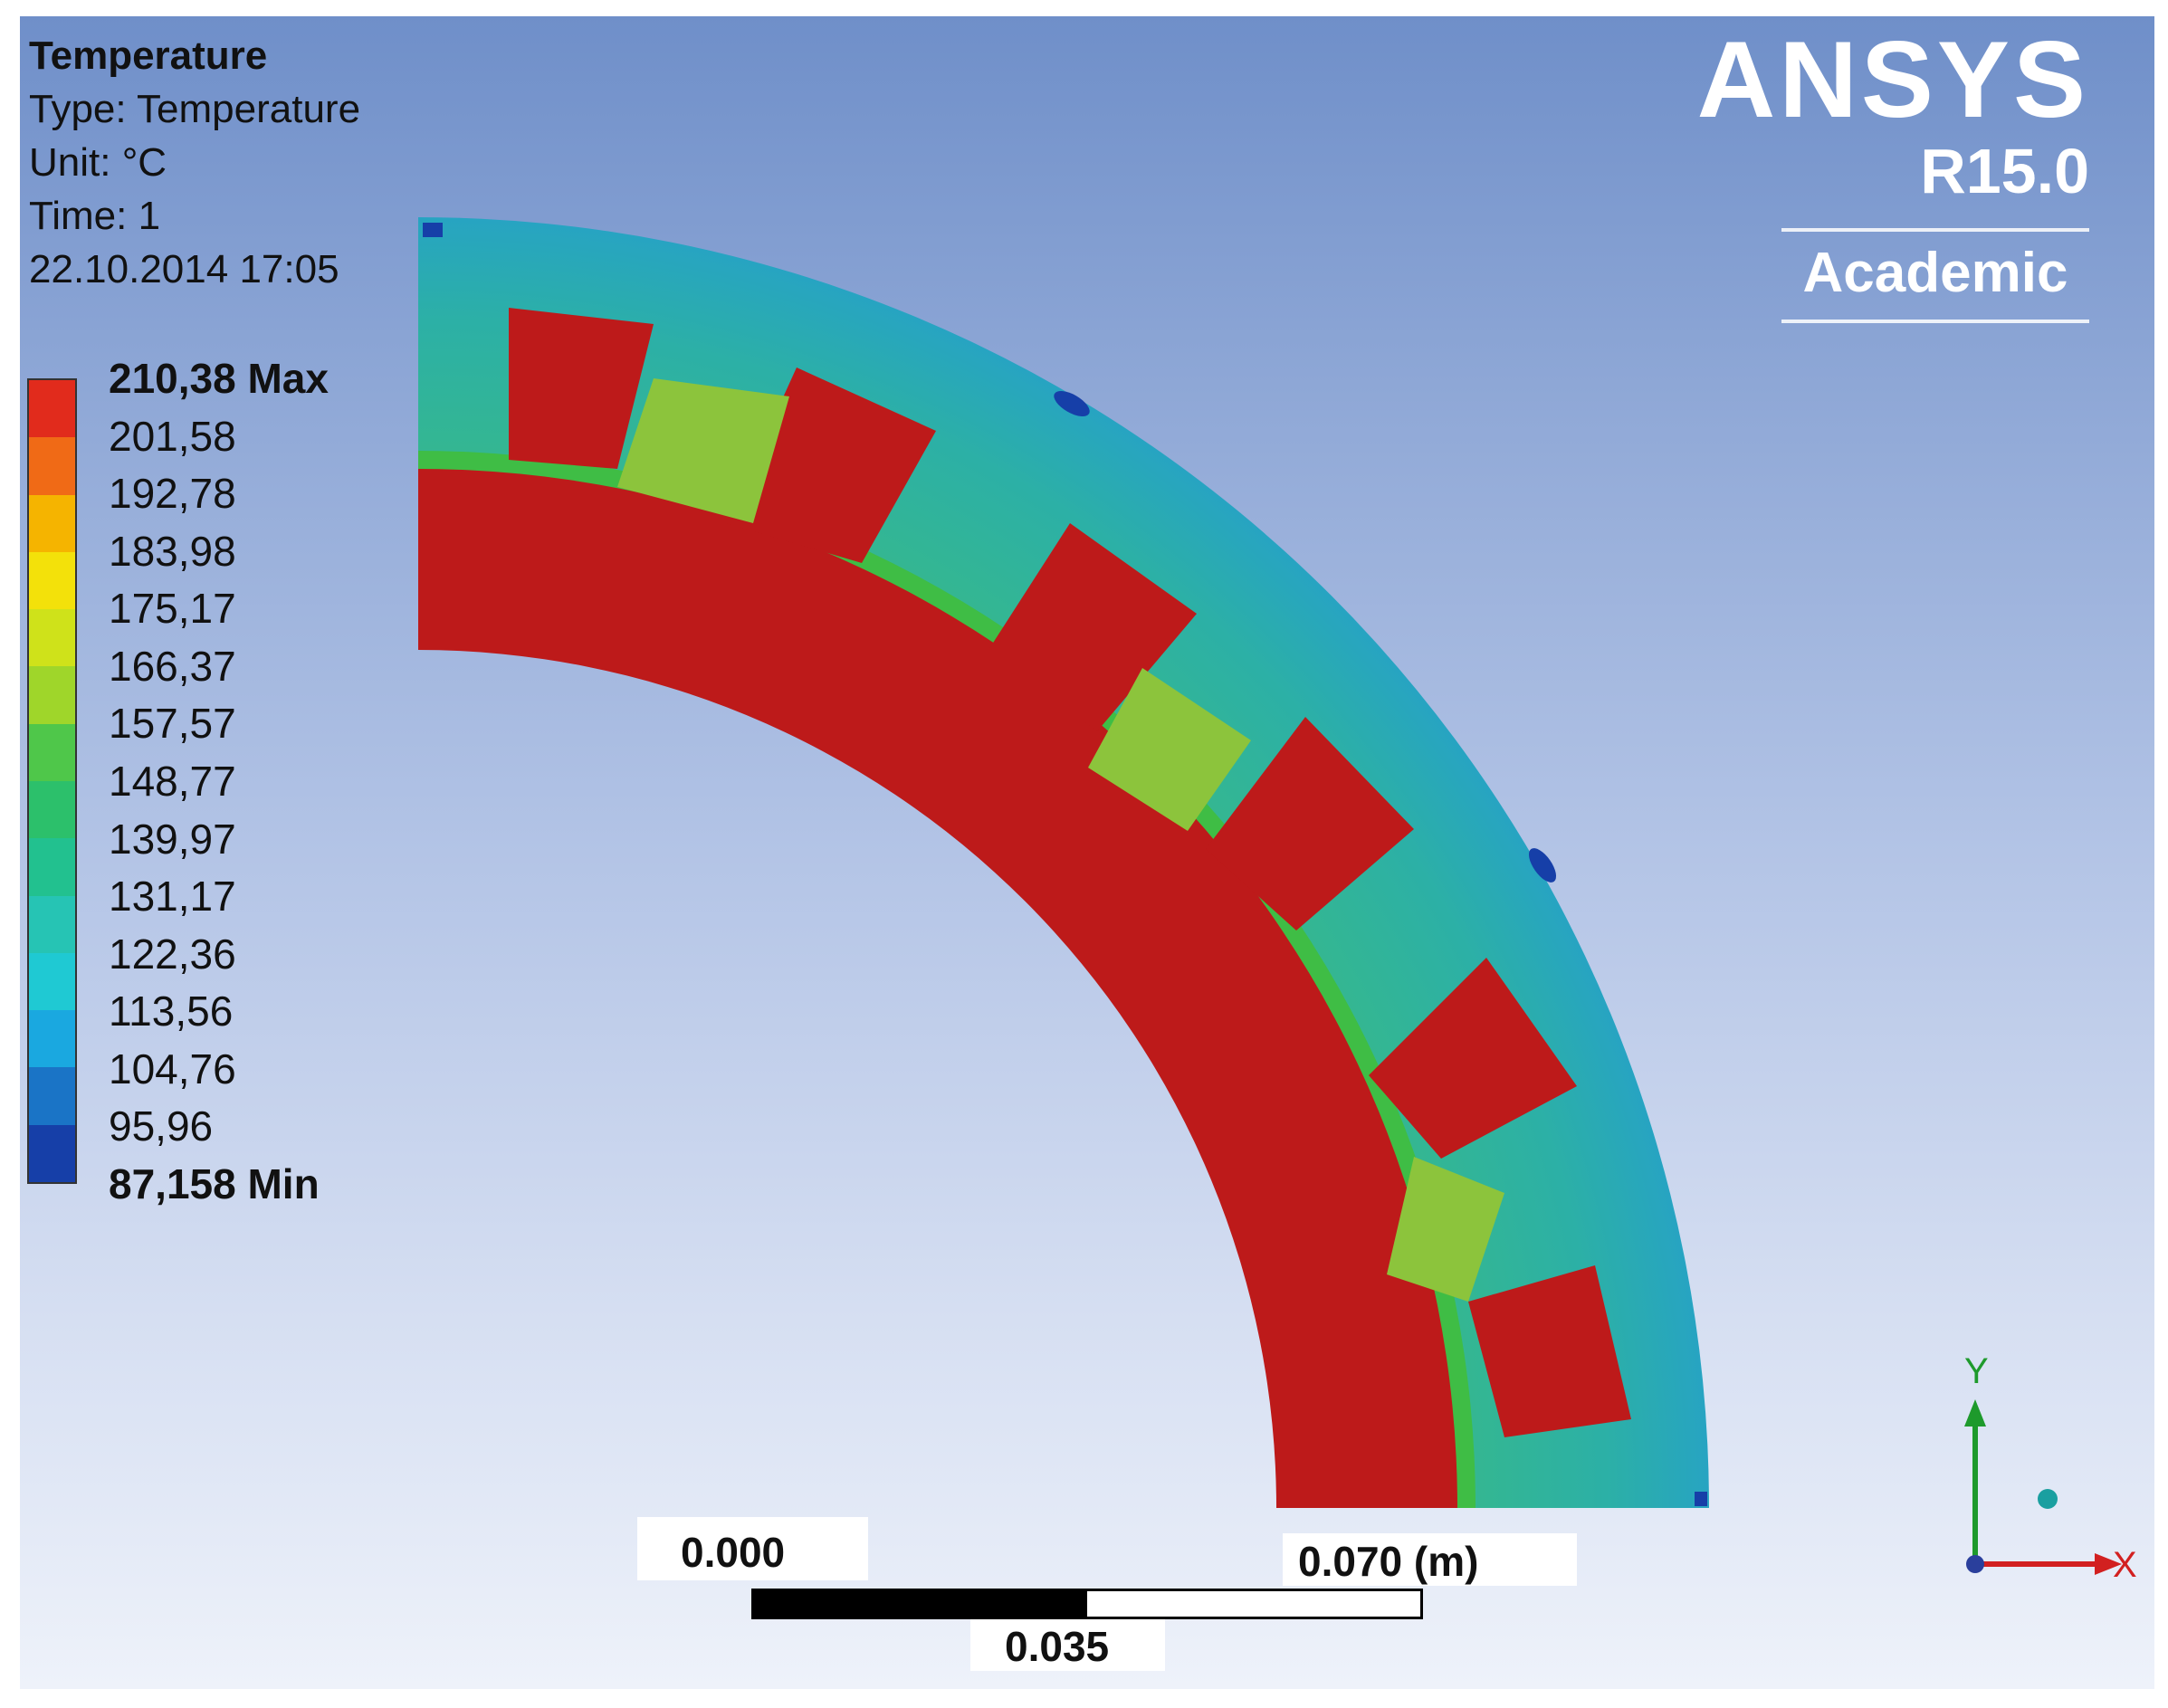  Describe the element at coordinates (219, 378) in the screenshot. I see `legend-max-label: 210,38 Max` at that location.